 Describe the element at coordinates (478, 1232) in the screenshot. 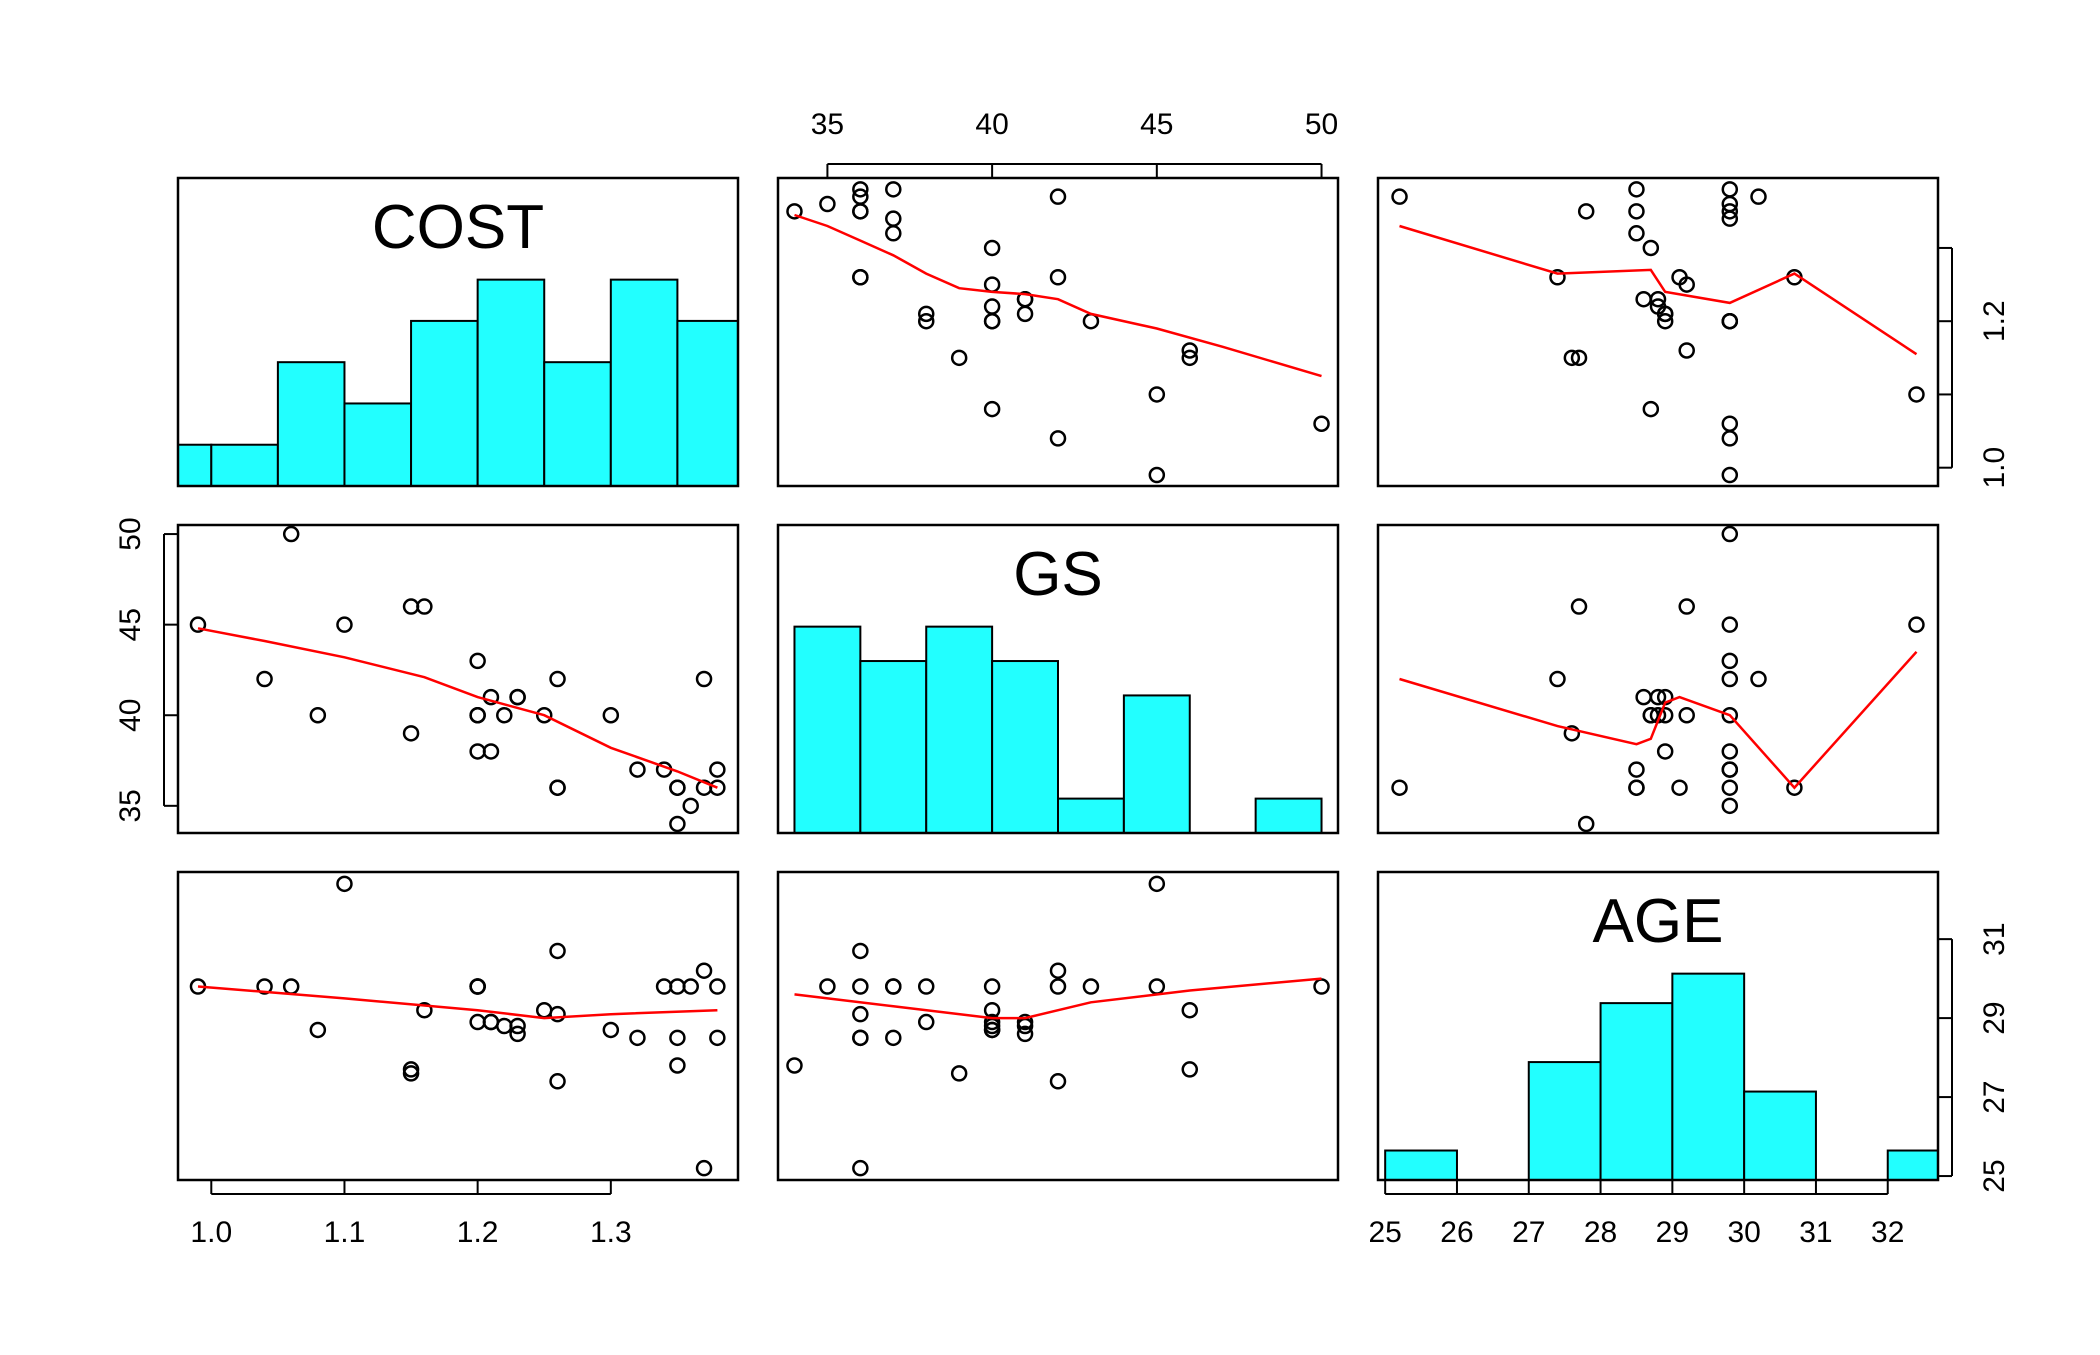

I see `tick-label: 1.2` at that location.